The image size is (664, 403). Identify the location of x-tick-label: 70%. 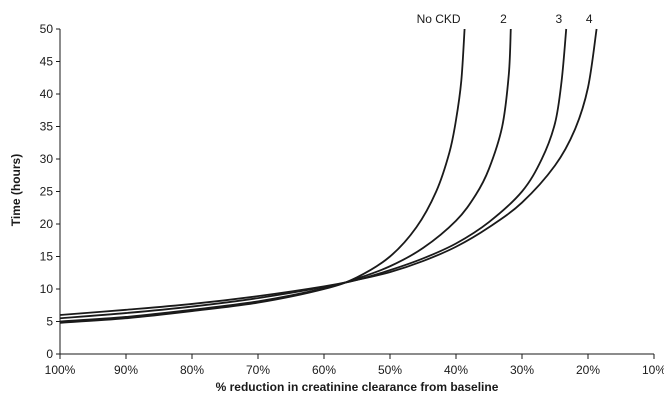
(258, 370).